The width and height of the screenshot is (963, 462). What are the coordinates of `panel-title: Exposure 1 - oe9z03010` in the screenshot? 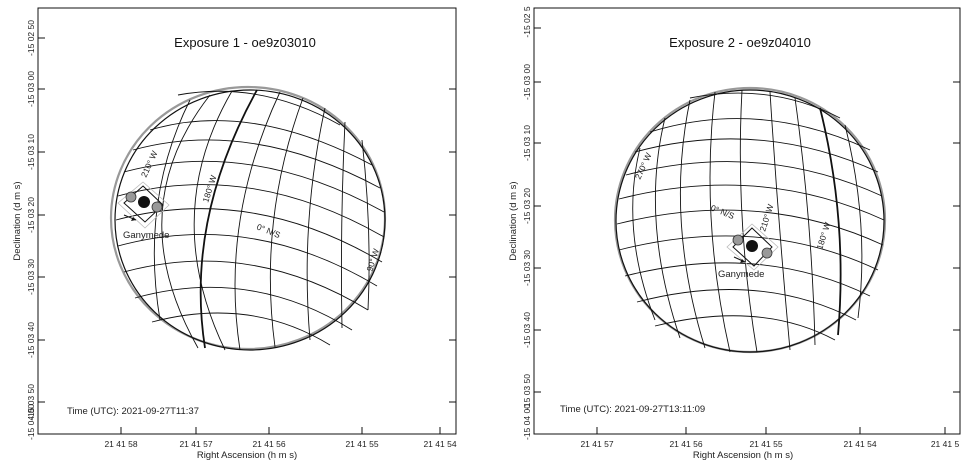 It's located at (245, 42).